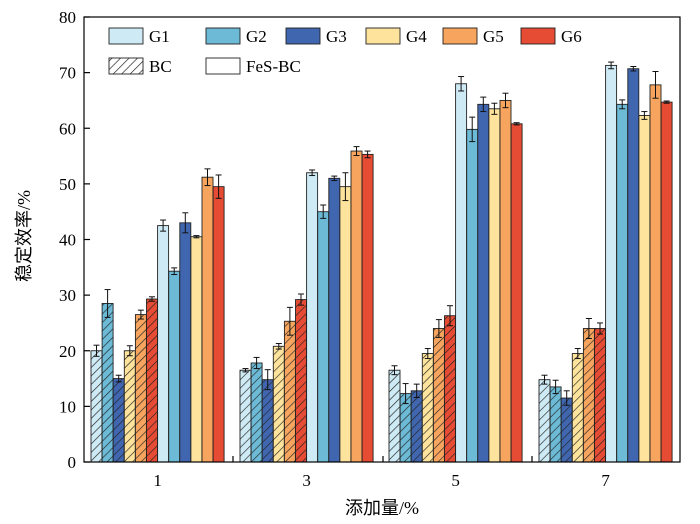 The height and width of the screenshot is (524, 700). I want to click on bar-g4-bc-3-hatch, so click(279, 404).